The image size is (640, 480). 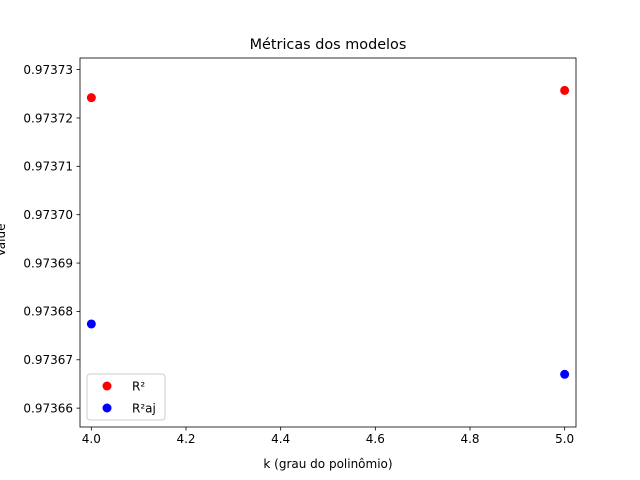 I want to click on y-tick-label: 0.97366, so click(x=48, y=408).